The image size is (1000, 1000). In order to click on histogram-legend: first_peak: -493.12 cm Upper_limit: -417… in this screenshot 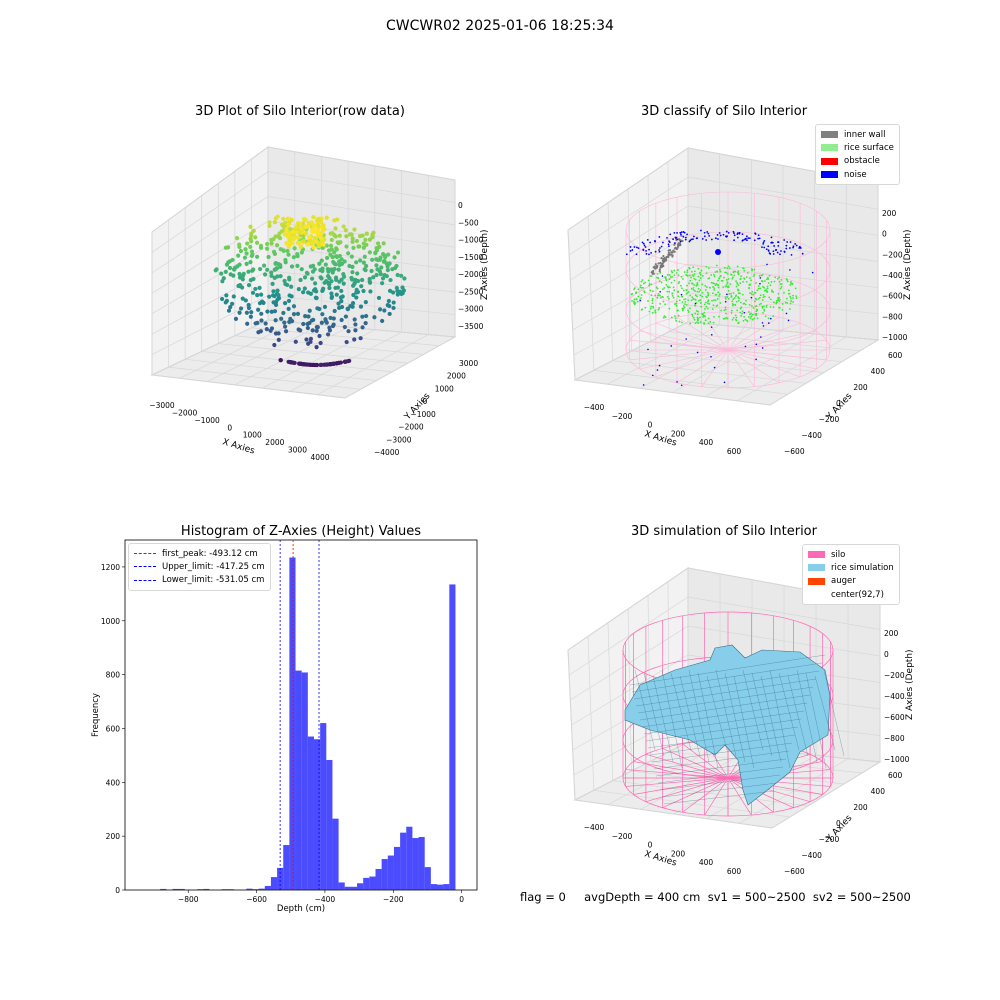, I will do `click(199, 567)`.